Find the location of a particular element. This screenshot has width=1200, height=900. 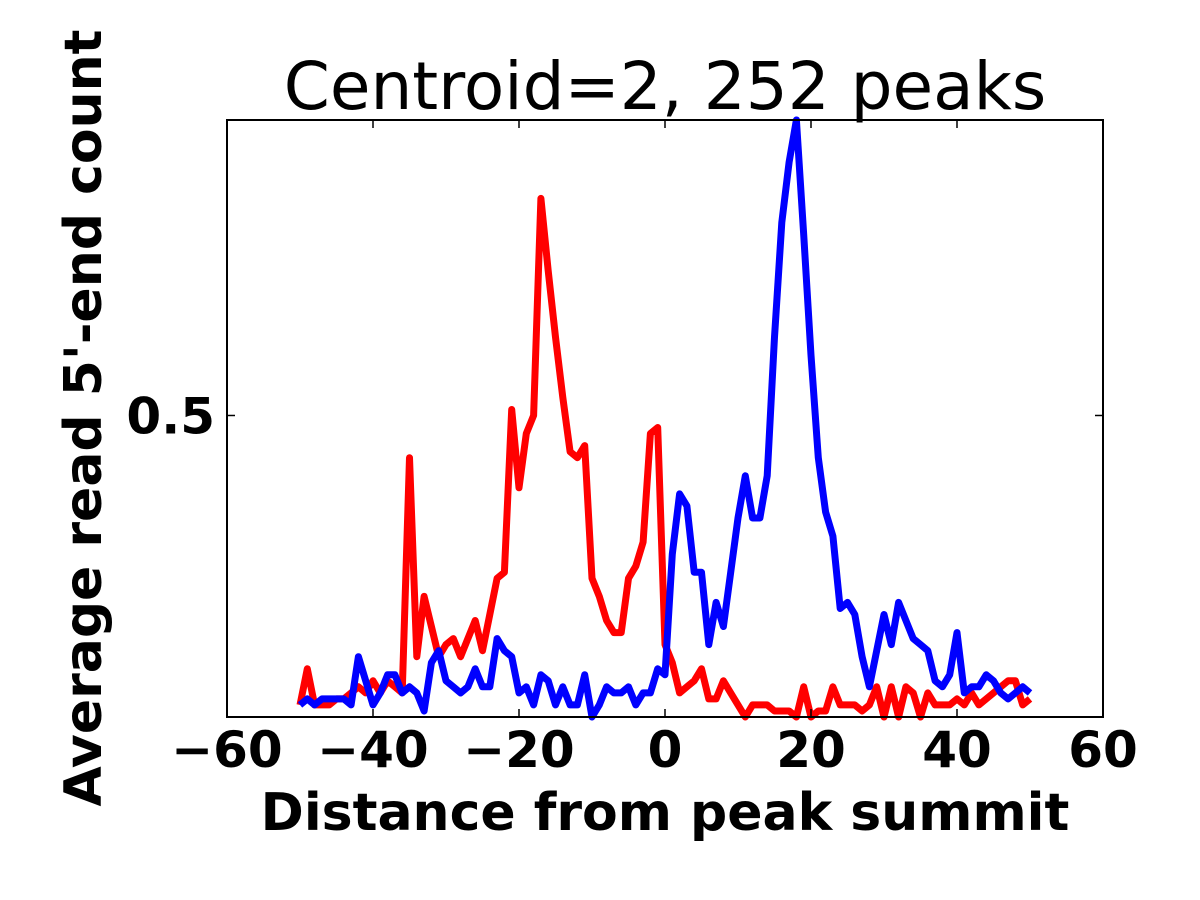

x-tick-label: 0 is located at coordinates (665, 750).